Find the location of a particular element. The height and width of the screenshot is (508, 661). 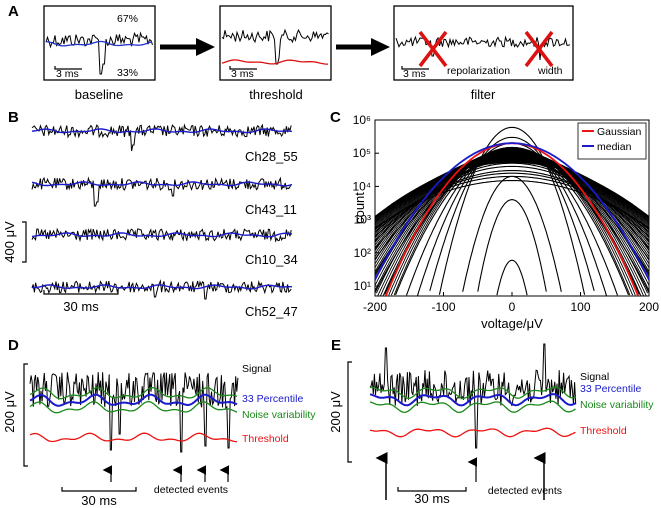

baseline-scale-bar is located at coordinates (68, 68).